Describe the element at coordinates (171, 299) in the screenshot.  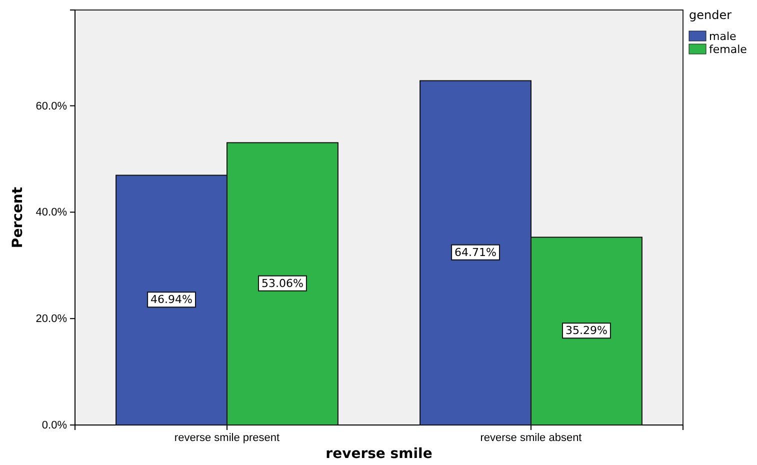
I see `data-label: 46.94%` at that location.